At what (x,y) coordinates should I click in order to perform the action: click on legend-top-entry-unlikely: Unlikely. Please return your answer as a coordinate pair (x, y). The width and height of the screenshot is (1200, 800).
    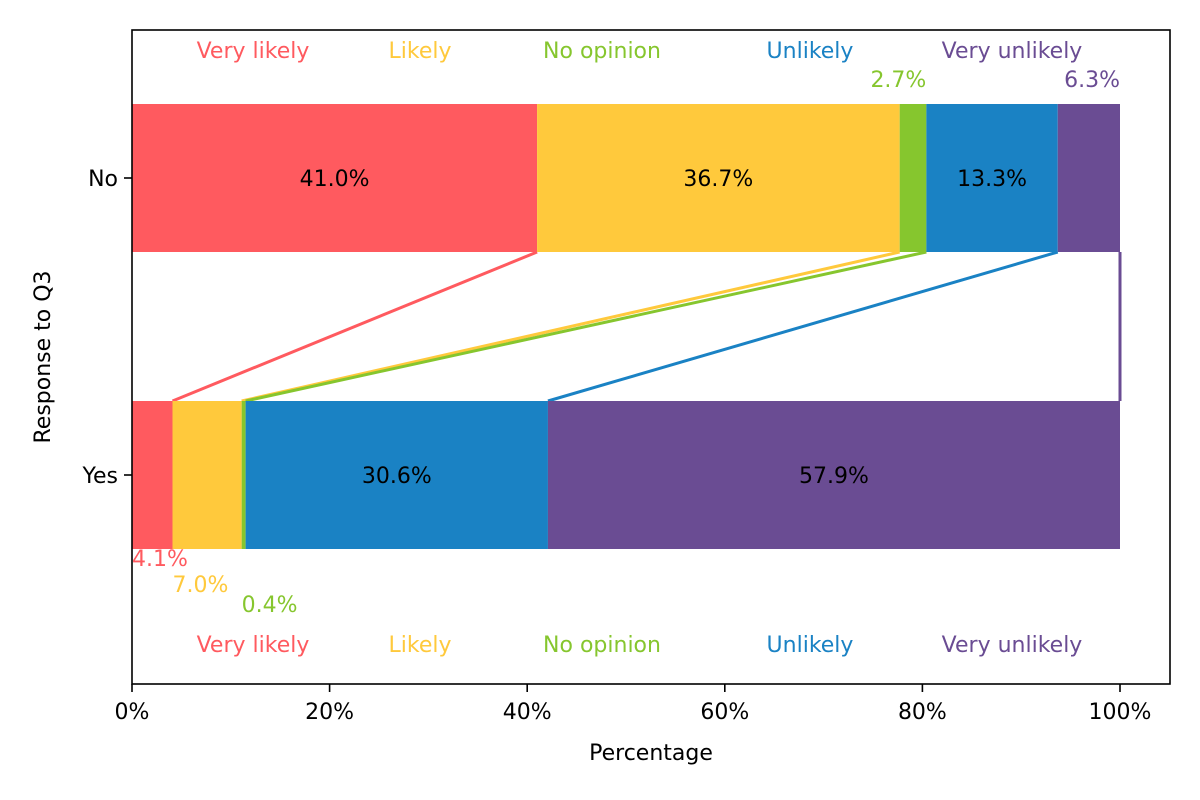
    Looking at the image, I should click on (810, 51).